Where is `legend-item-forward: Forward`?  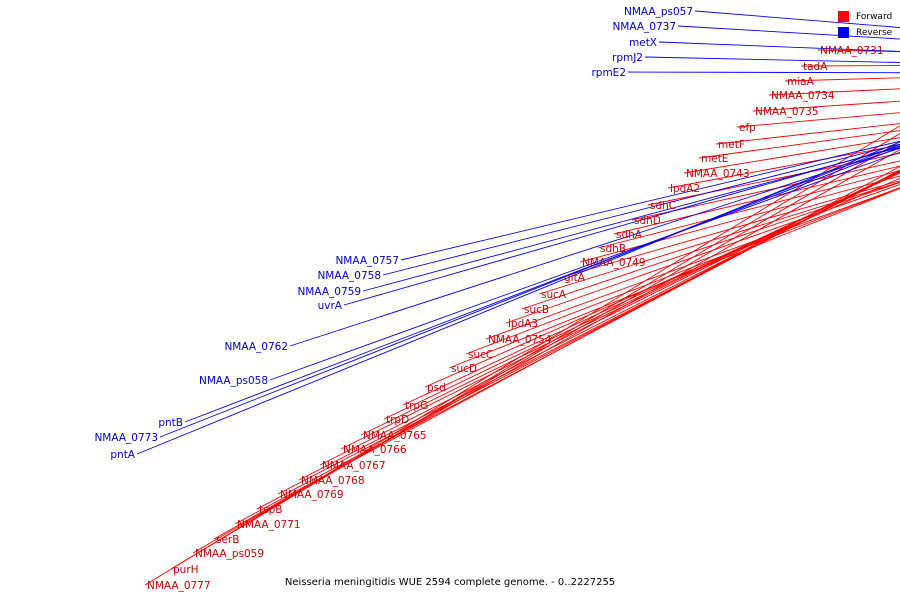 legend-item-forward: Forward is located at coordinates (868, 16).